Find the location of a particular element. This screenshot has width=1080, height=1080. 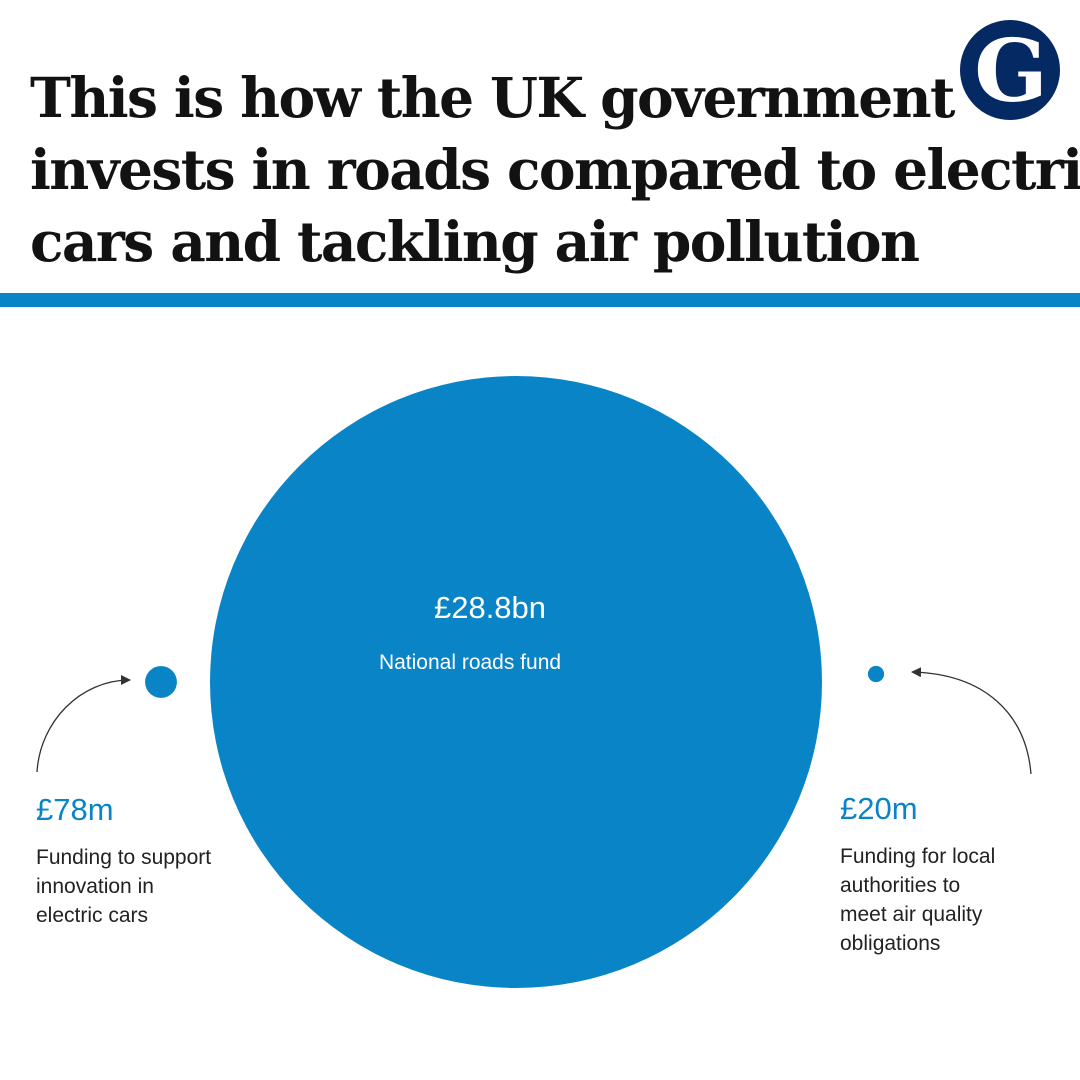

value-label-ev: £78m is located at coordinates (75, 809).